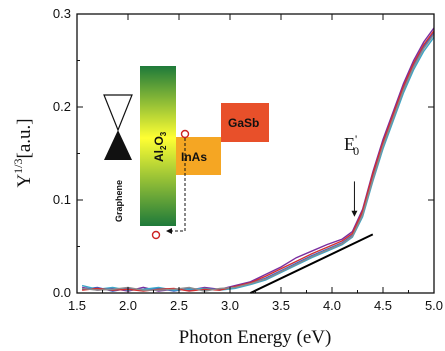 Image resolution: width=445 pixels, height=351 pixels. Describe the element at coordinates (230, 305) in the screenshot. I see `x-tick-label: 3.0` at that location.